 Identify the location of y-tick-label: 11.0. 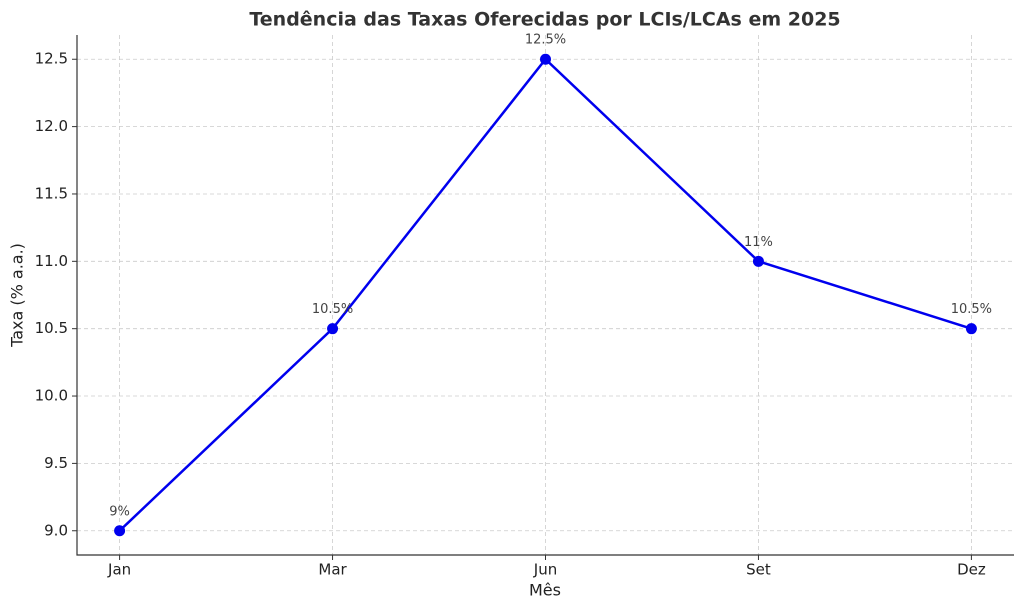
(51, 261).